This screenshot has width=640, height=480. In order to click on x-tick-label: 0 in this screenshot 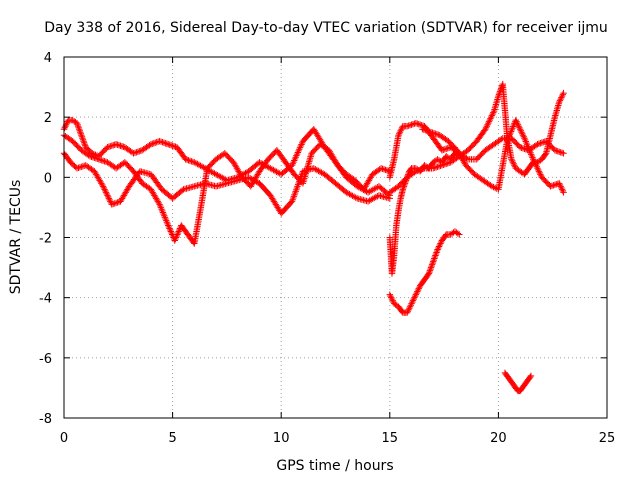, I will do `click(64, 438)`.